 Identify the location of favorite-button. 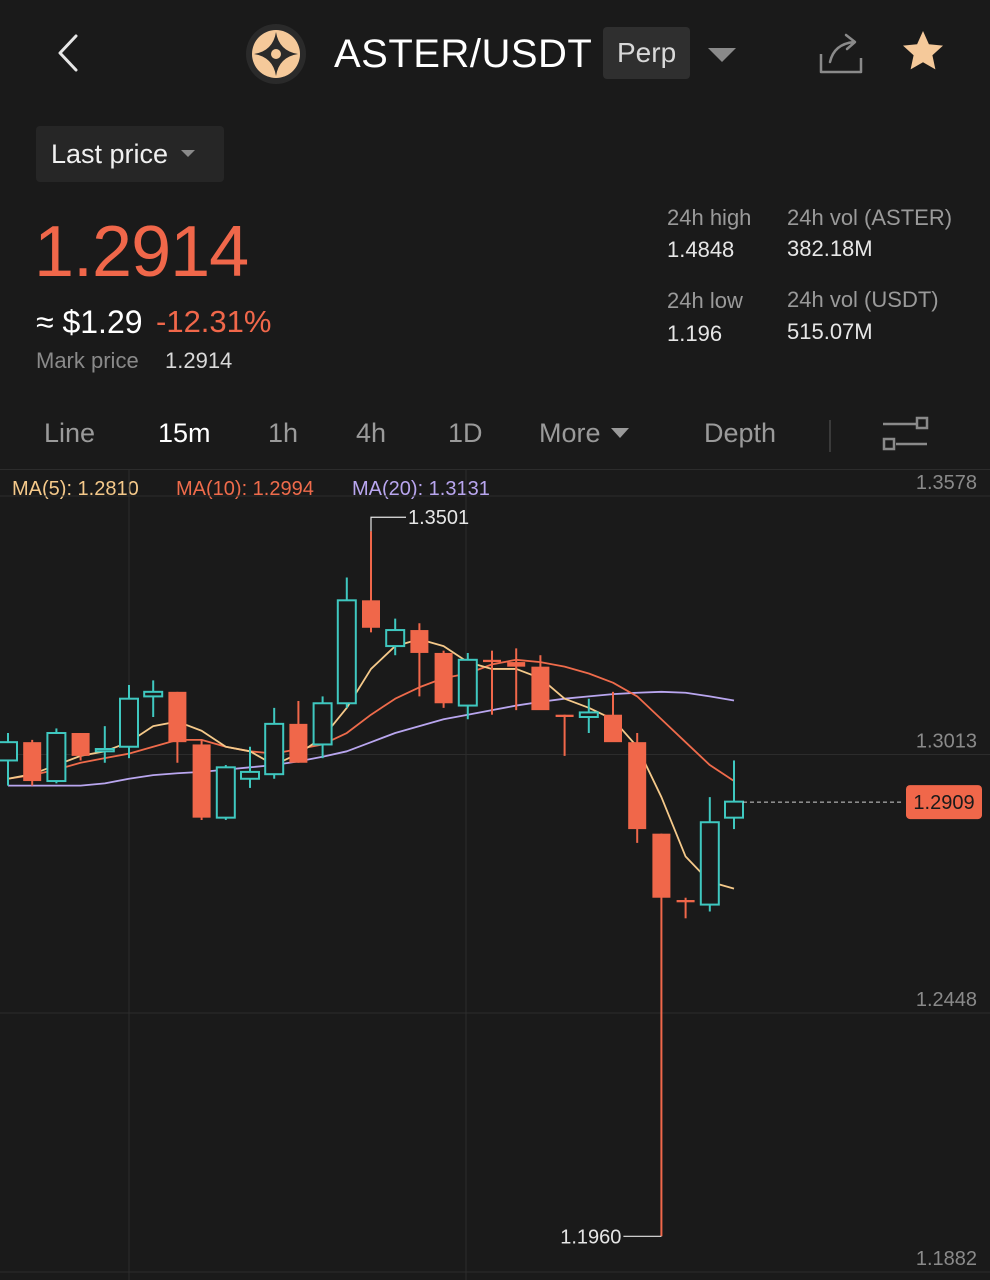
(923, 51).